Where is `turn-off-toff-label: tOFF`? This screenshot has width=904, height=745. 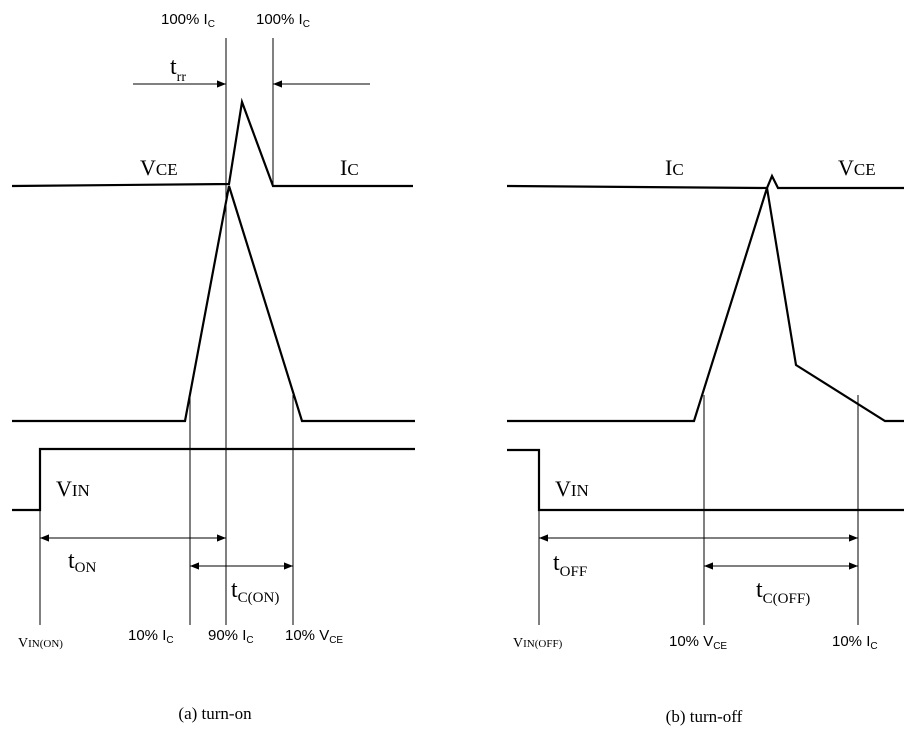
turn-off-toff-label: tOFF is located at coordinates (570, 565).